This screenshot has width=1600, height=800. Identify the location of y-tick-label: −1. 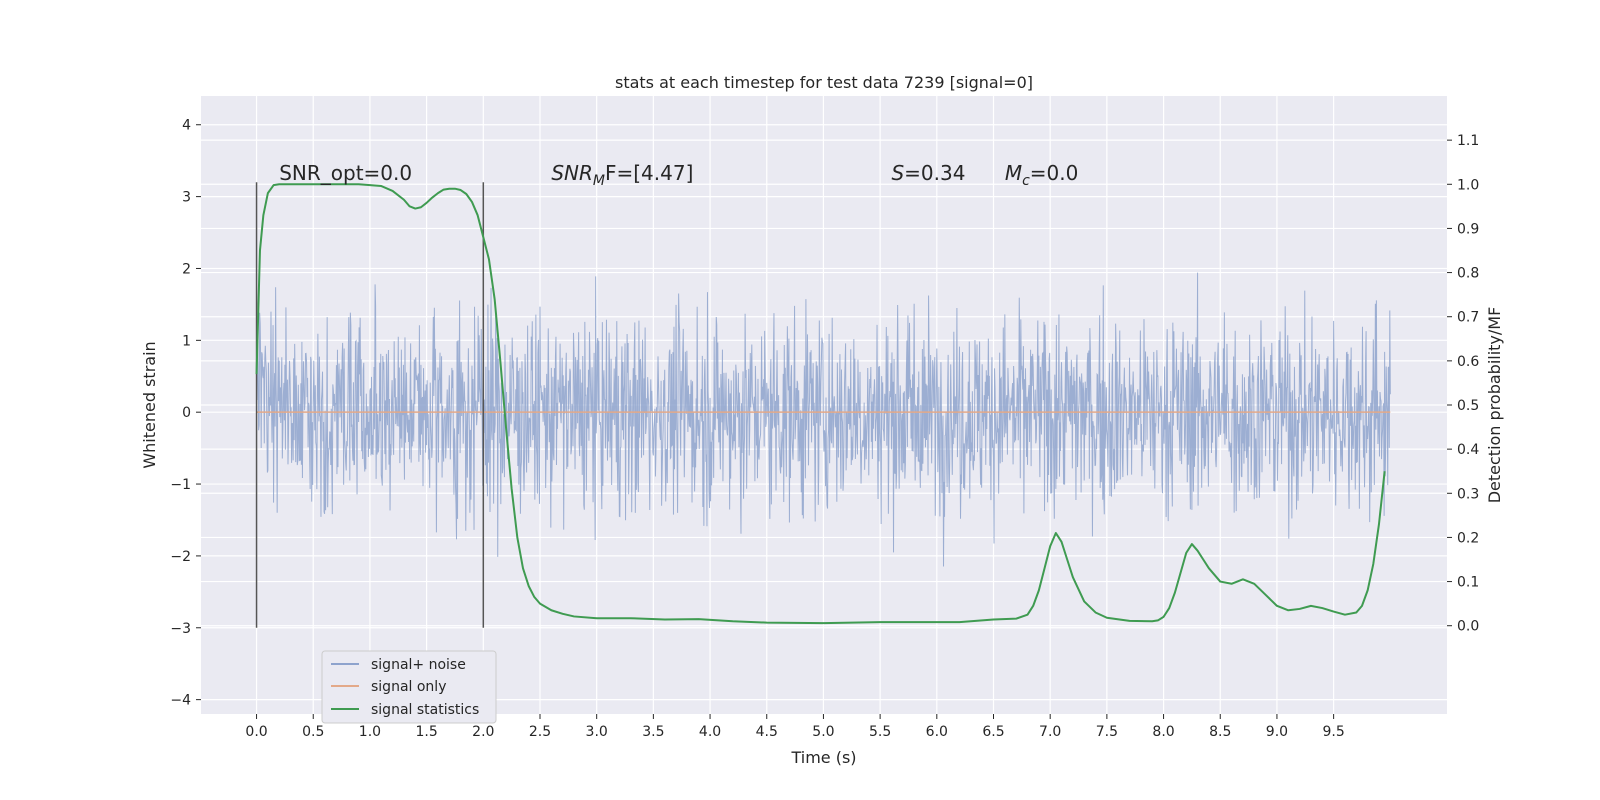
(180, 485).